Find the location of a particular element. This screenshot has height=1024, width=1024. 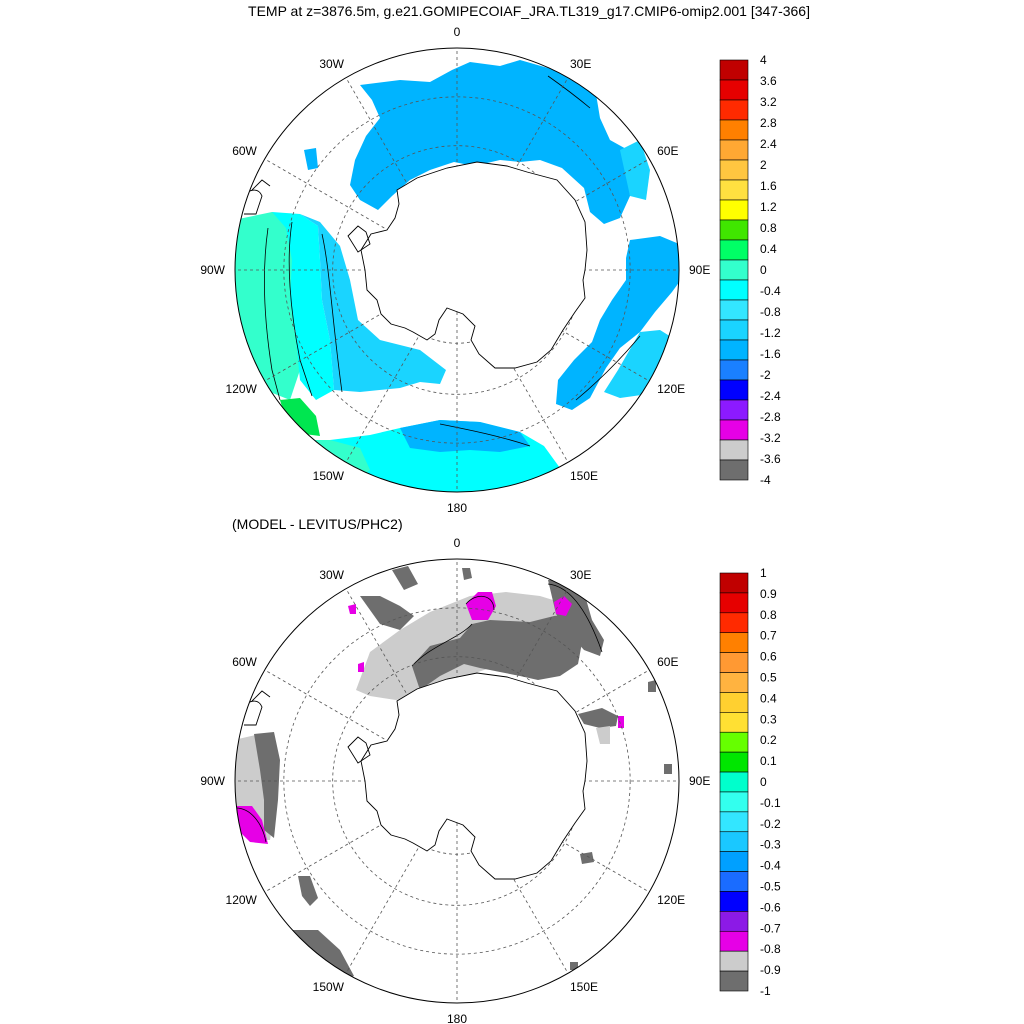

field-pacific-cold is located at coordinates (465, 436).